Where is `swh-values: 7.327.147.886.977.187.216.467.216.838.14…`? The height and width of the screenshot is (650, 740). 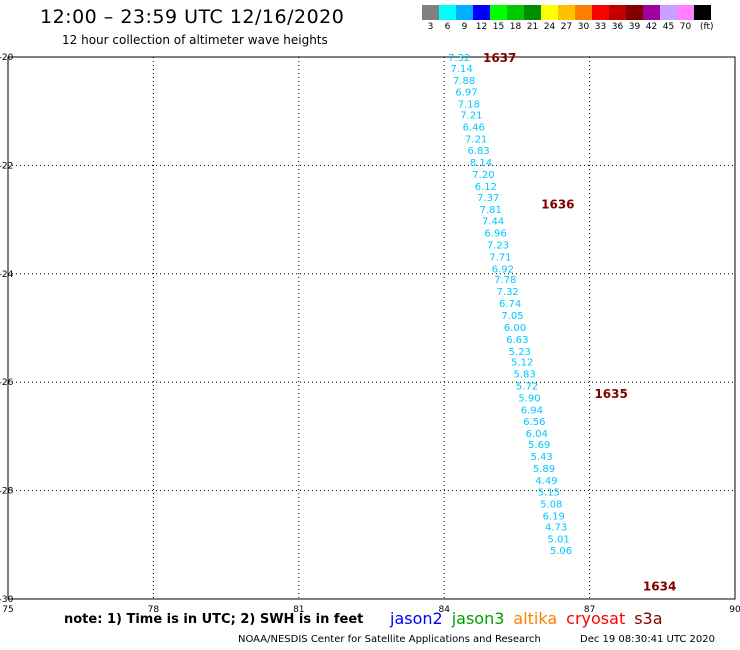
swh-values: 7.327.147.886.977.187.216.467.216.838.14… is located at coordinates (510, 305).